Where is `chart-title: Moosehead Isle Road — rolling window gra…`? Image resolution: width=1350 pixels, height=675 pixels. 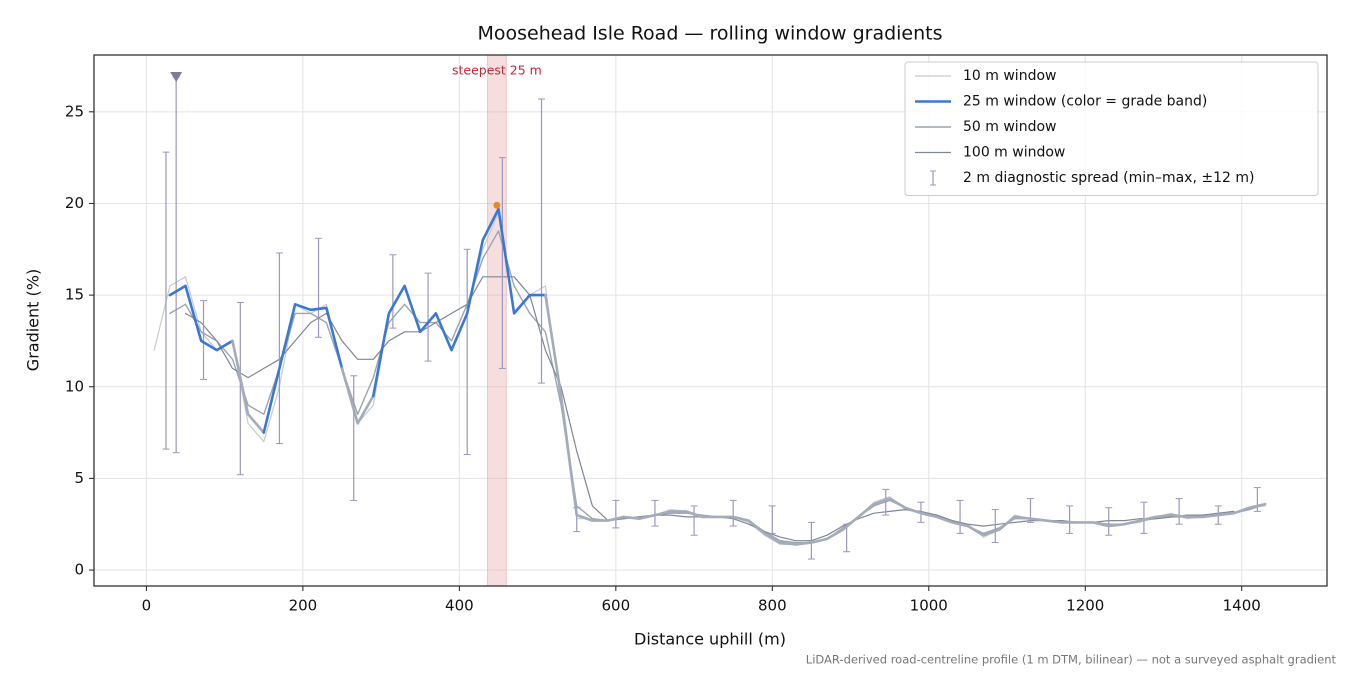 chart-title: Moosehead Isle Road — rolling window gra… is located at coordinates (709, 34).